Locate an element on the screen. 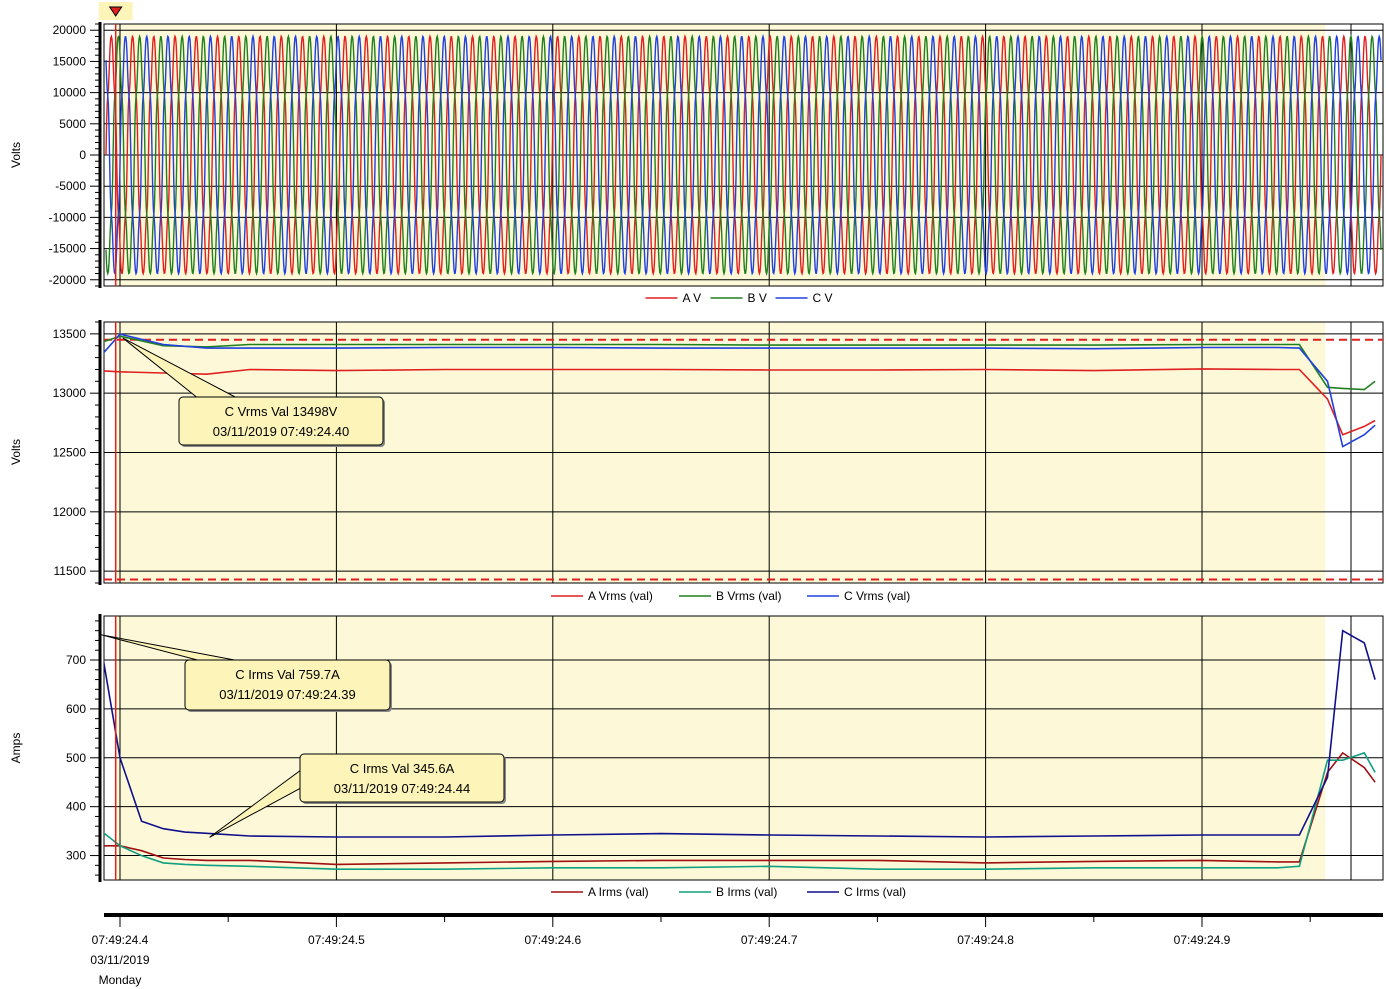 This screenshot has width=1386, height=989. y-tick-label: 300 is located at coordinates (76, 856).